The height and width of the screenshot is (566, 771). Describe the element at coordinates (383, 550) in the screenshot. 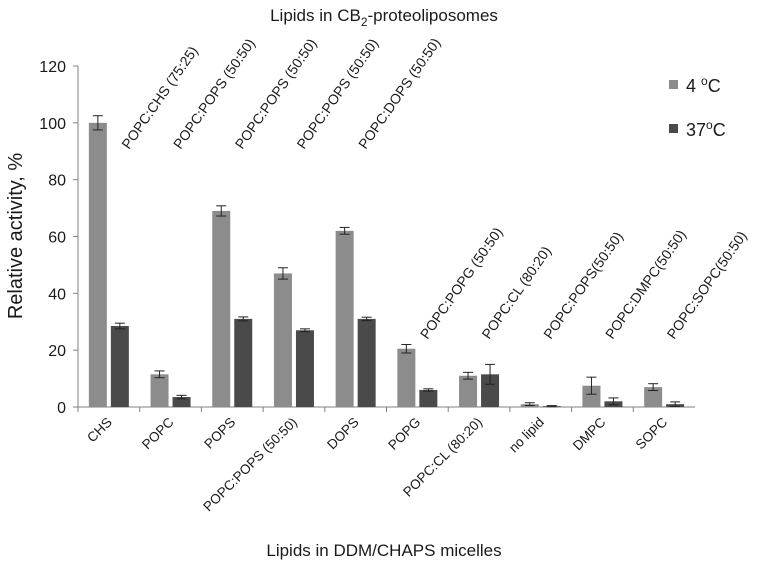

I see `x-axis-label: Lipids in DDM/CHAPS micelles` at that location.